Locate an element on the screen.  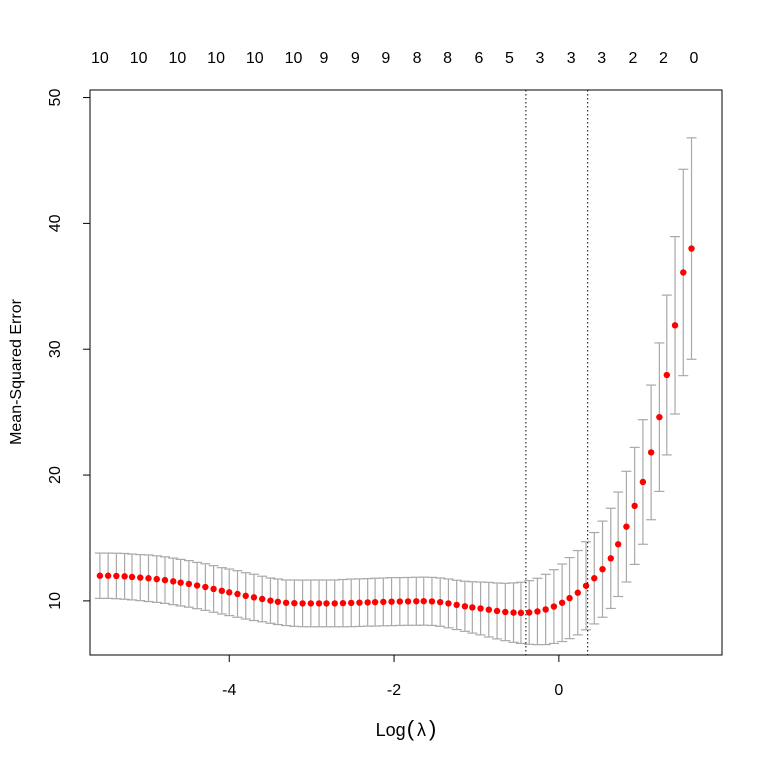
x-axis-label-open-paren: ( is located at coordinates (411, 728).